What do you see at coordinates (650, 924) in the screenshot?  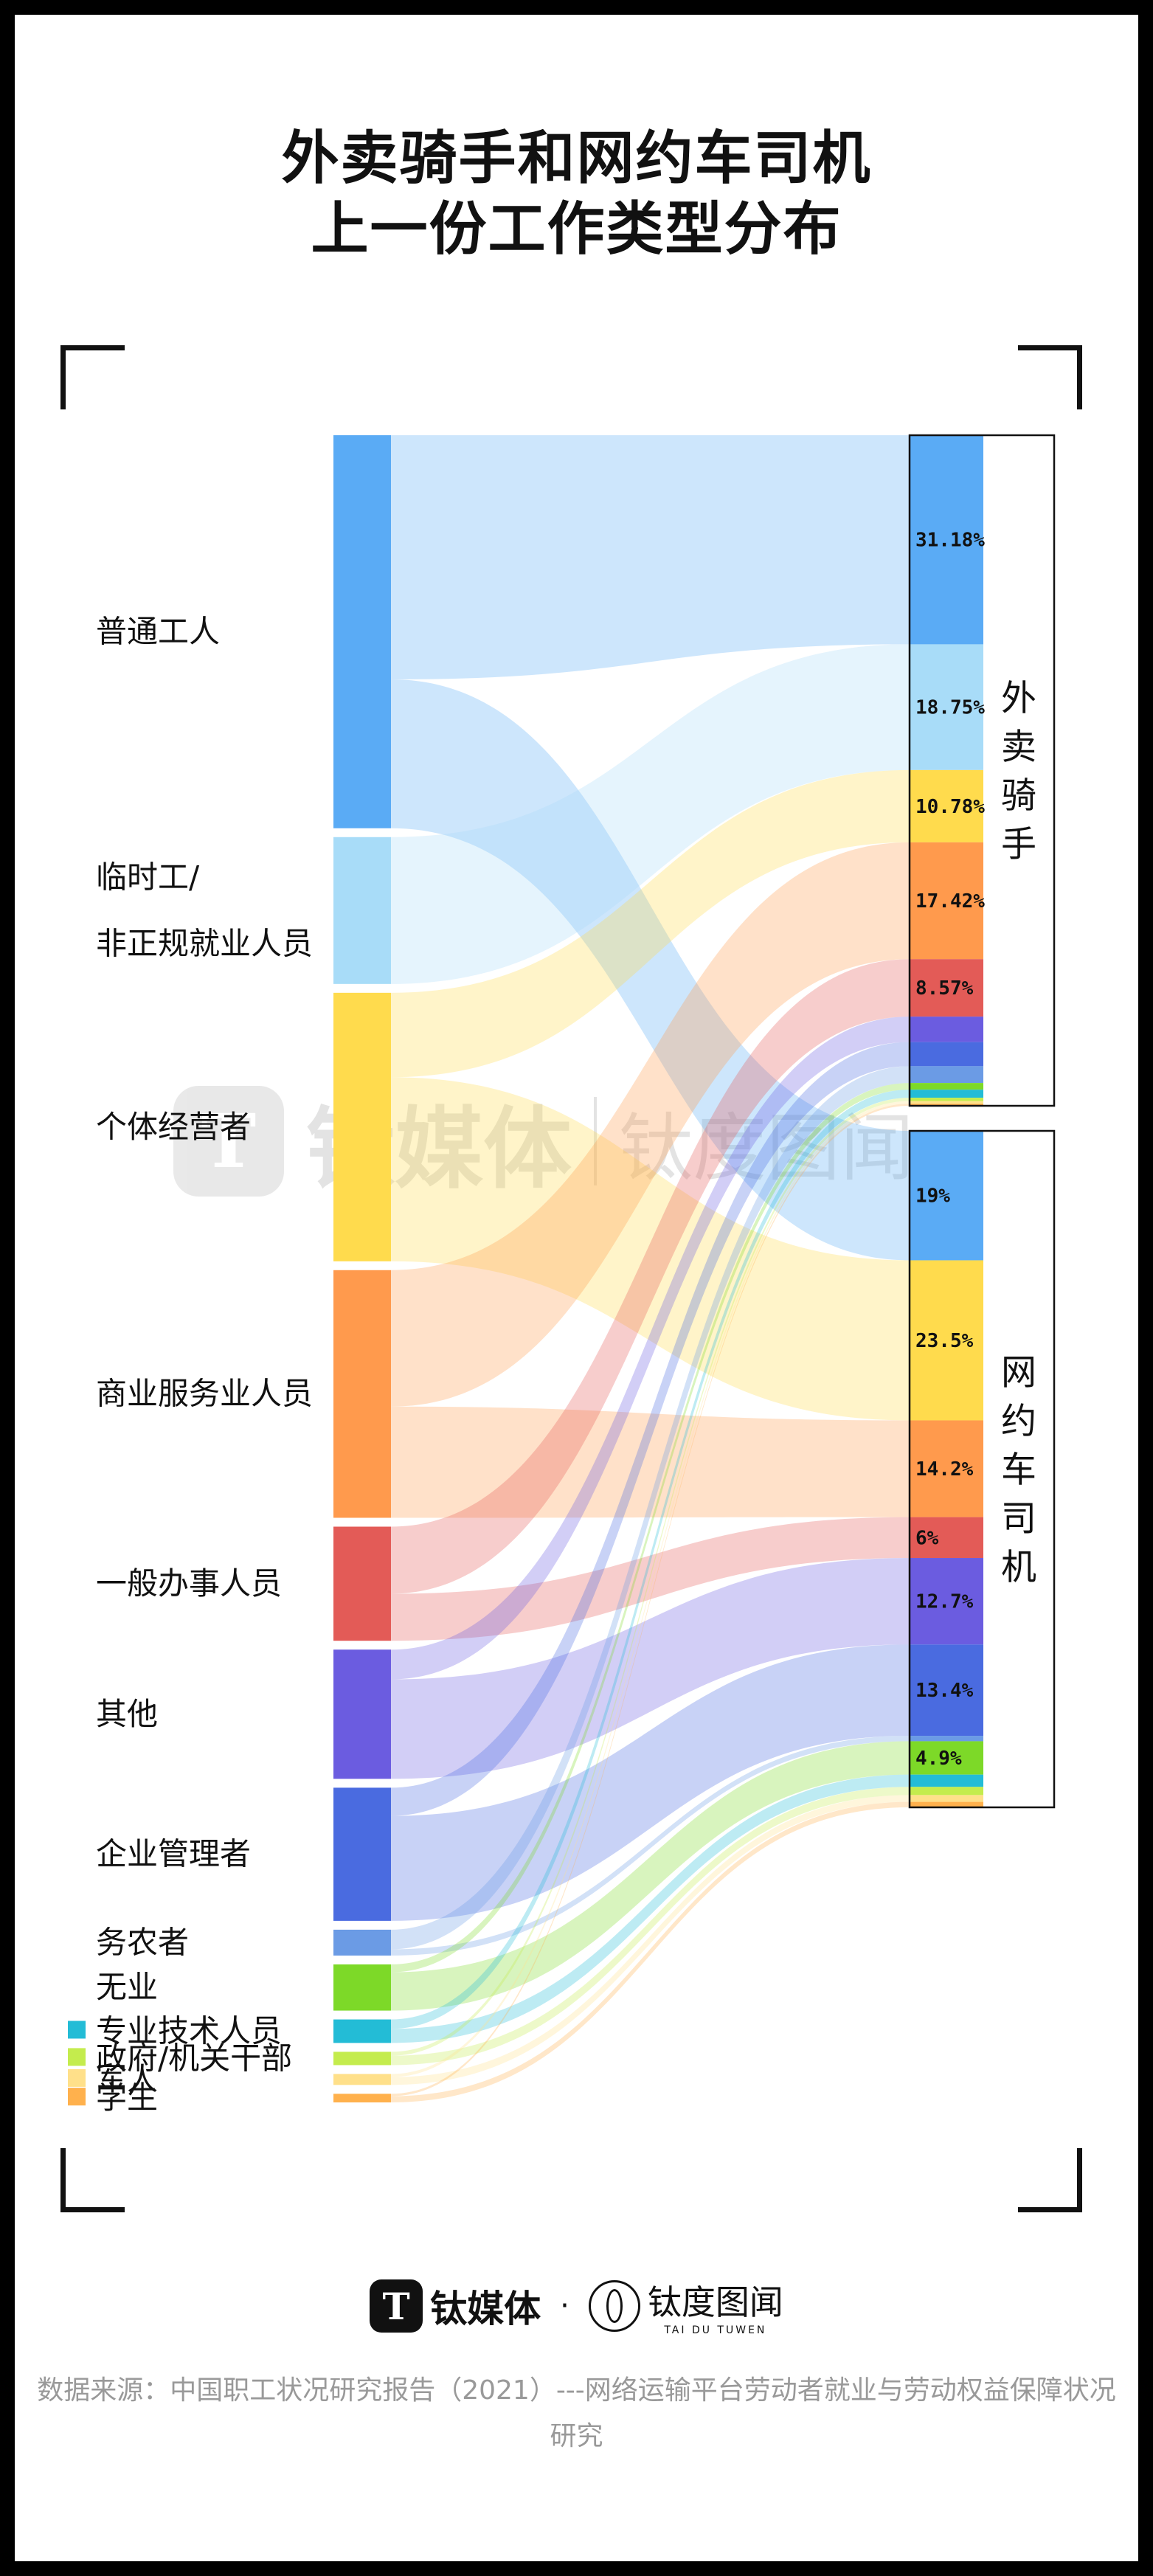 I see `flow-个体经营者-to-外卖骑手` at bounding box center [650, 924].